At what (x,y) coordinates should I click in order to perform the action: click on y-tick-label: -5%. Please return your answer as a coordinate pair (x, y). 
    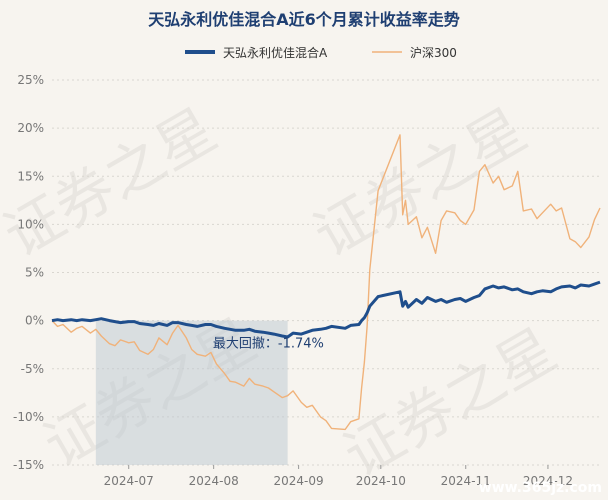
    Looking at the image, I should click on (32, 369).